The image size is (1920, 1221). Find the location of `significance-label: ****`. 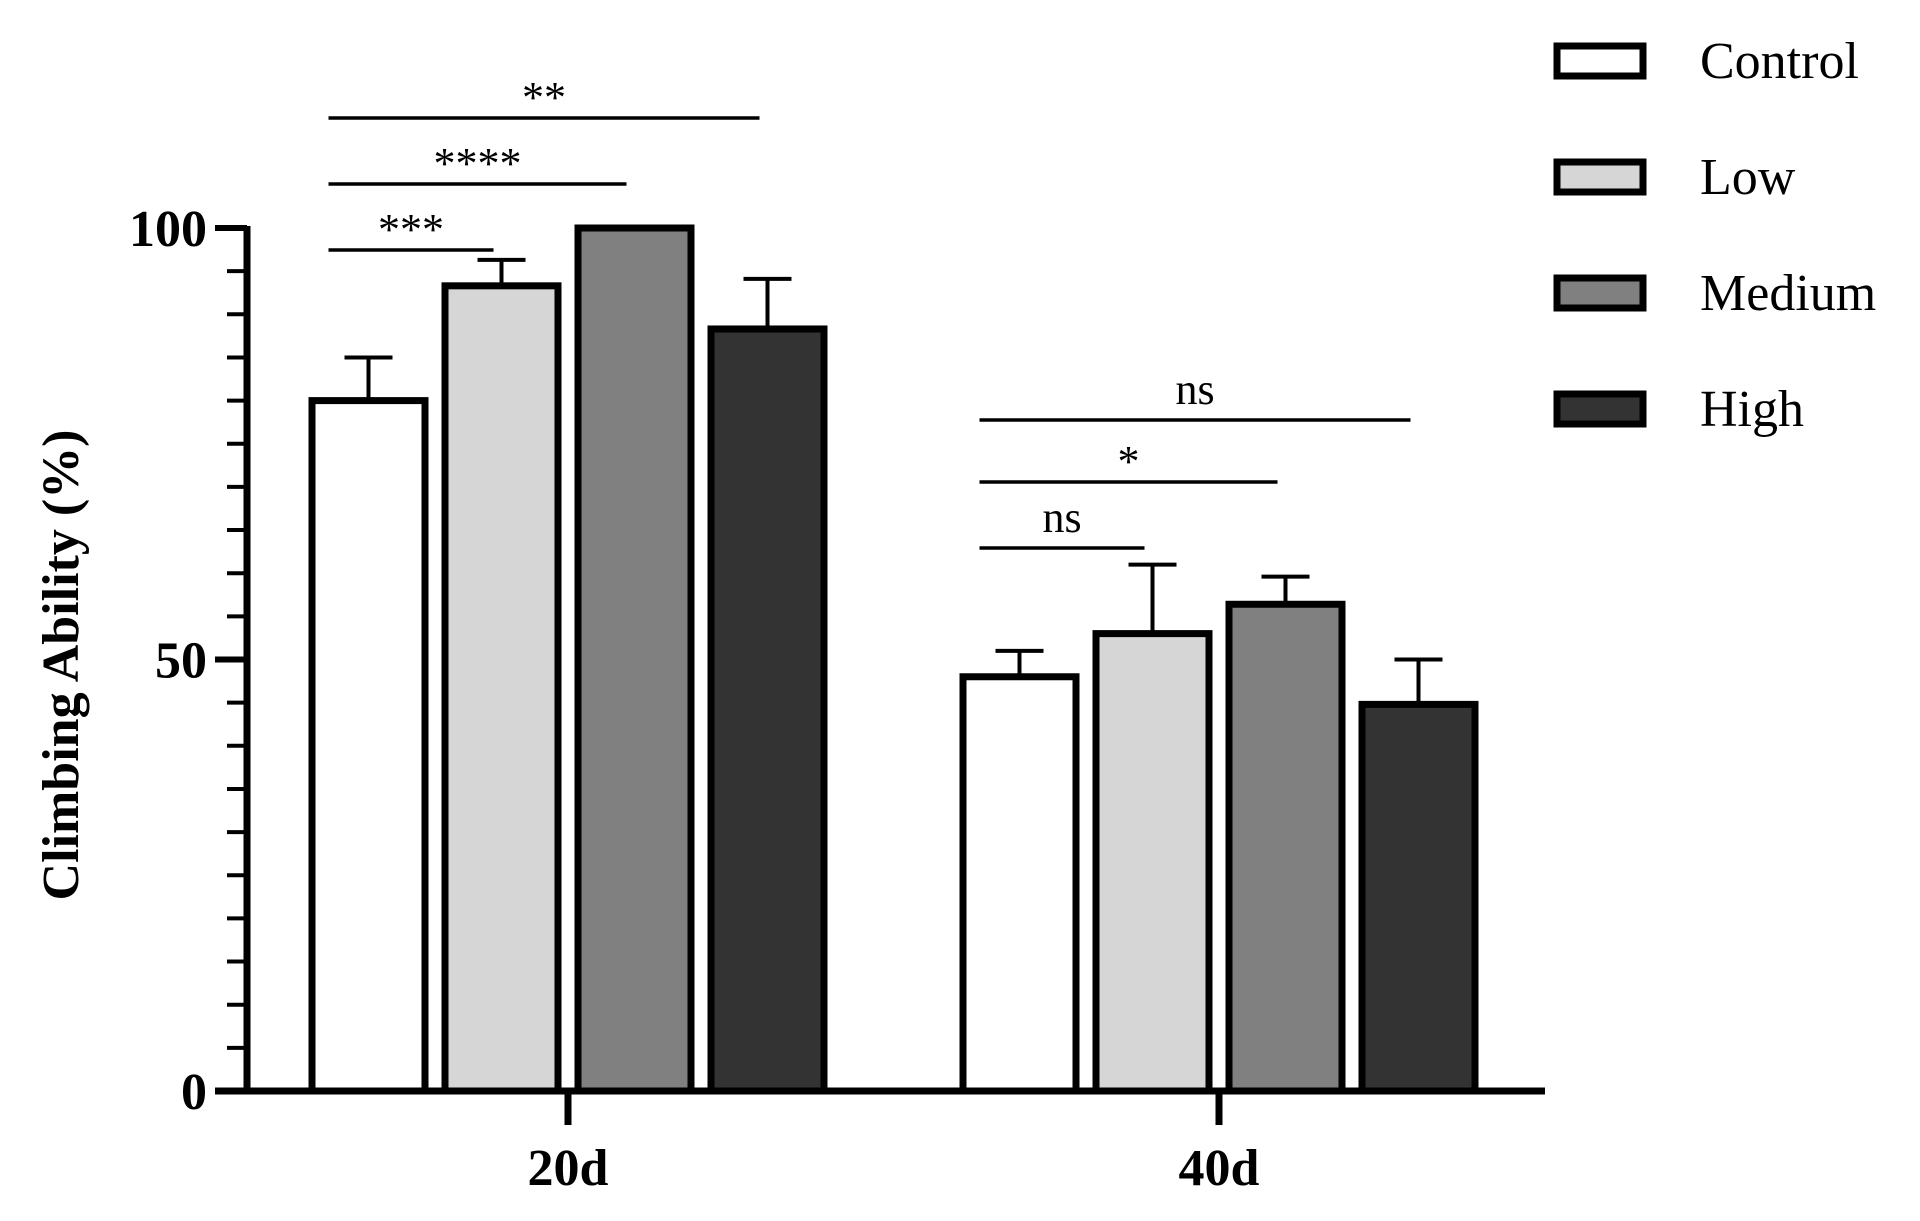

significance-label: **** is located at coordinates (478, 163).